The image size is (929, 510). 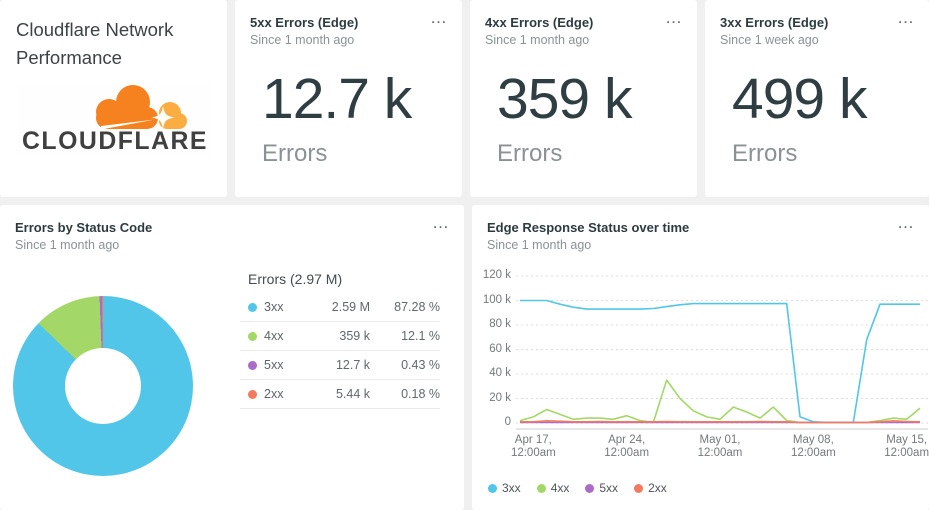 I want to click on pie-legend-header: Errors (2.97 M), so click(x=295, y=279).